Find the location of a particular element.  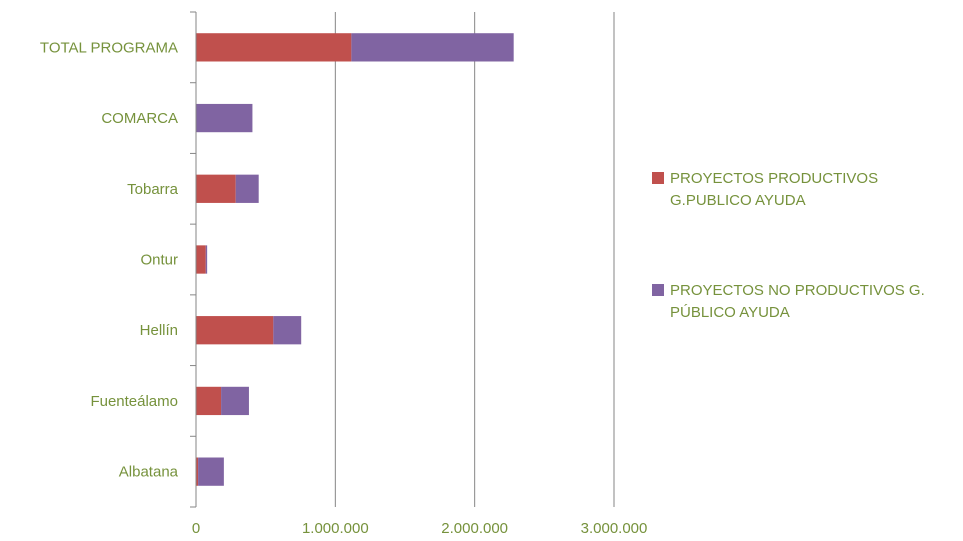

legend-entry-0: PROYECTOS PRODUCTIVOS G.PUBLICO AYUDA is located at coordinates (774, 189).